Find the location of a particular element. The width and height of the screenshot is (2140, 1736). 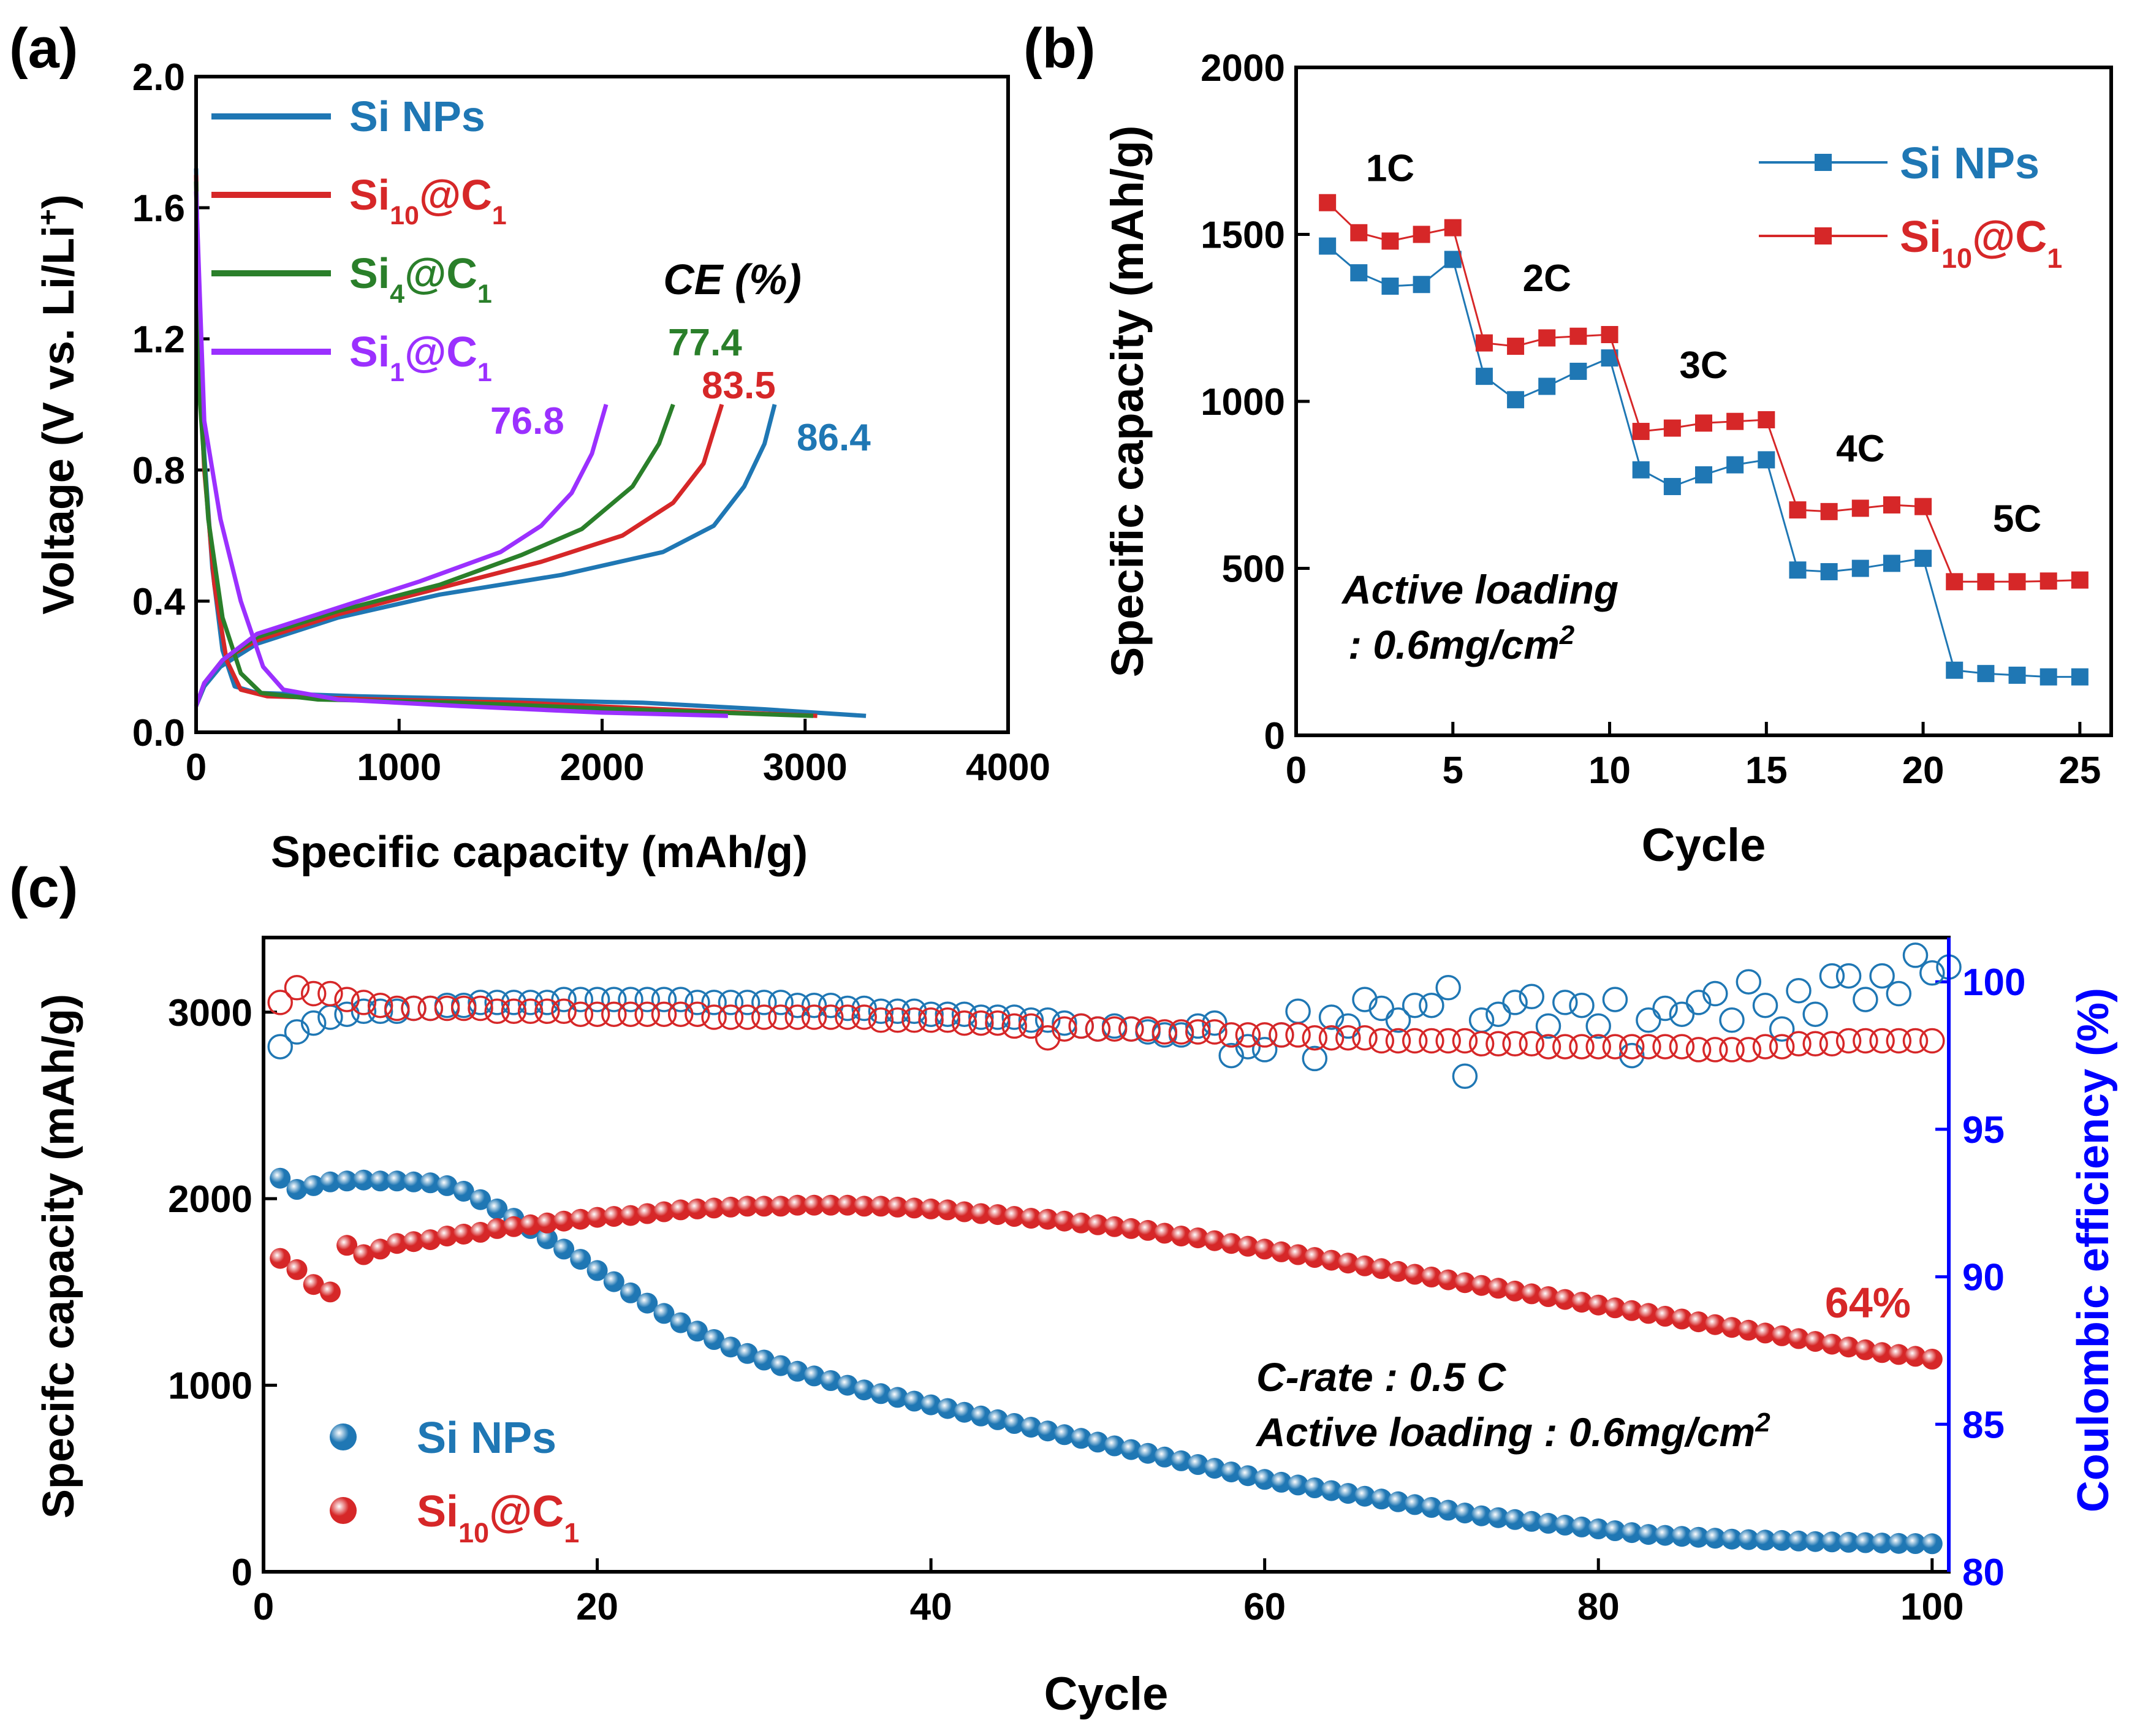

b-series is located at coordinates (1704, 440).